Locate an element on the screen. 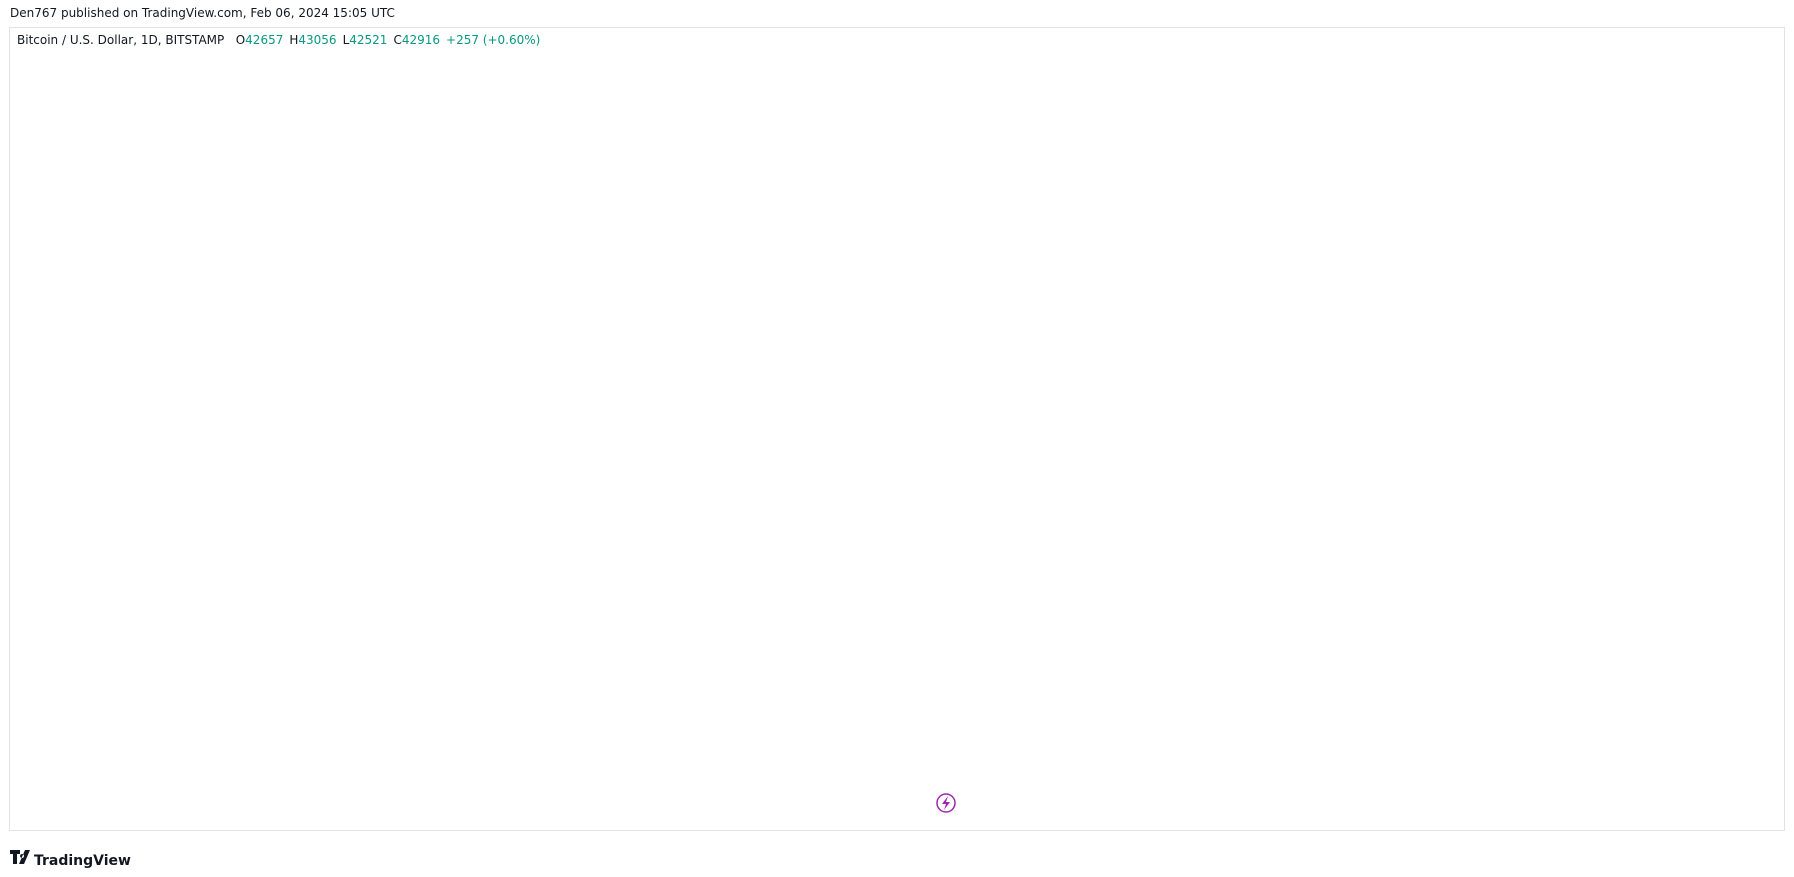 This screenshot has width=1794, height=877. ohlc-value: 42521 is located at coordinates (368, 40).